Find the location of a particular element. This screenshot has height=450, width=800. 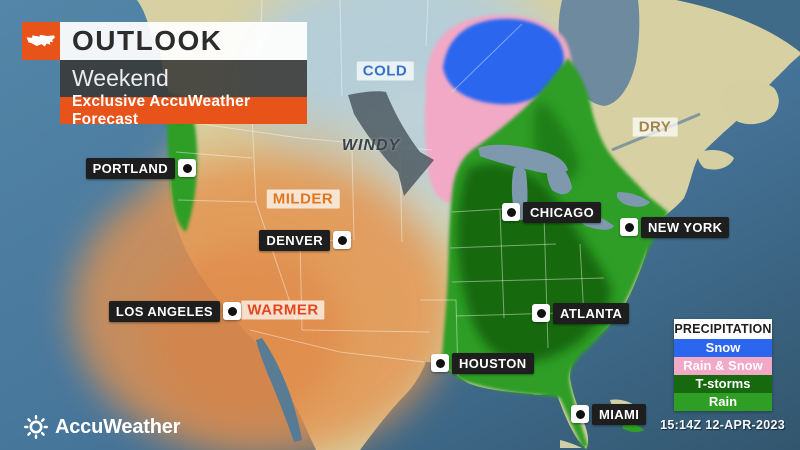

city-atlanta: ATLANTA is located at coordinates (581, 313).